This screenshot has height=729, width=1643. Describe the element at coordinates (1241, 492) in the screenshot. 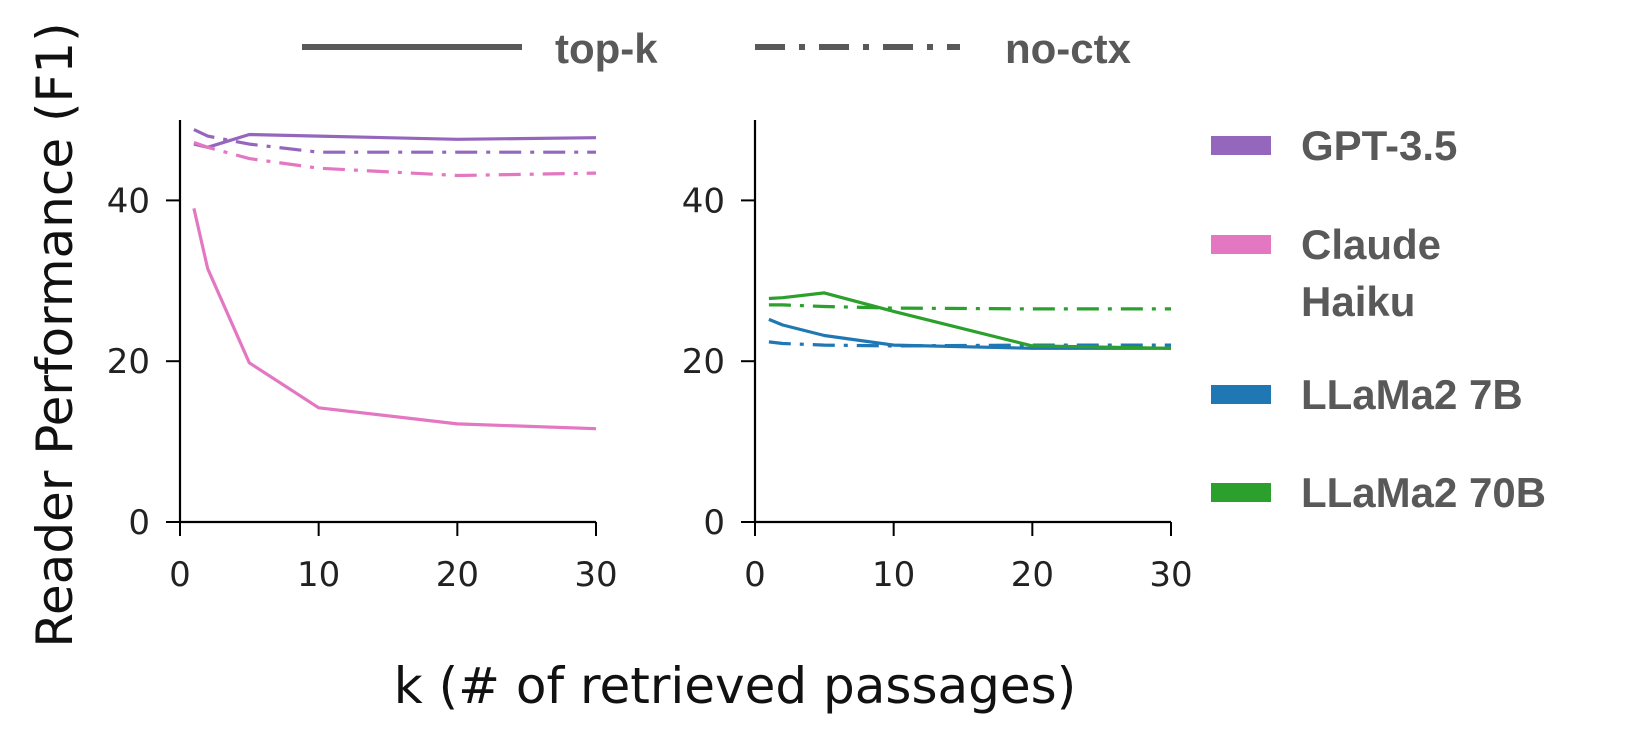

I see `legend-swatch-llama2-70b` at that location.